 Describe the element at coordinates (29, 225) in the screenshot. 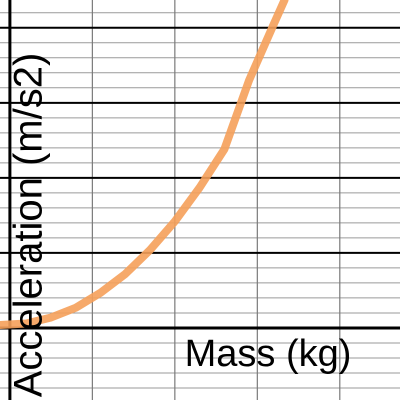

I see `y-axis-label: Acceleration (m/s2)` at that location.